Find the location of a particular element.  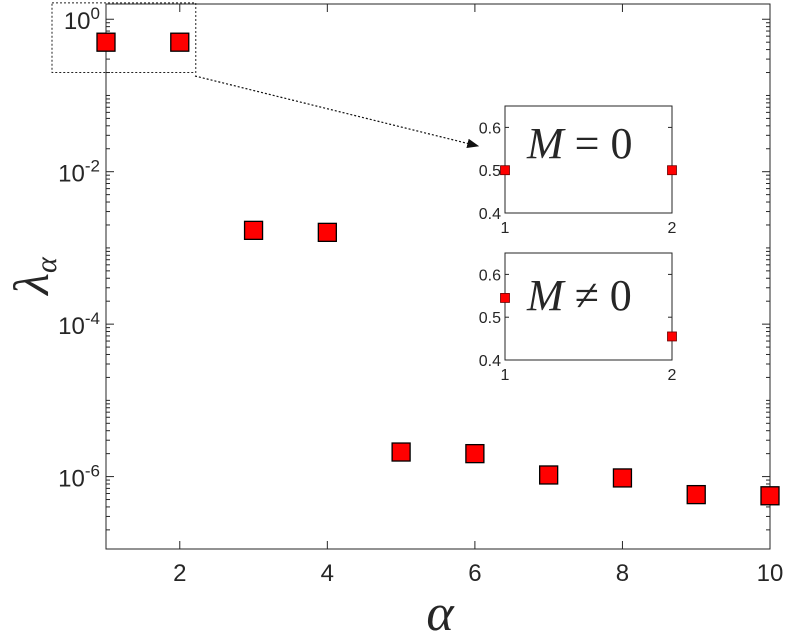

inset-1-axes: 0.4 0.5 0.6 1 2 is located at coordinates (578, 178).